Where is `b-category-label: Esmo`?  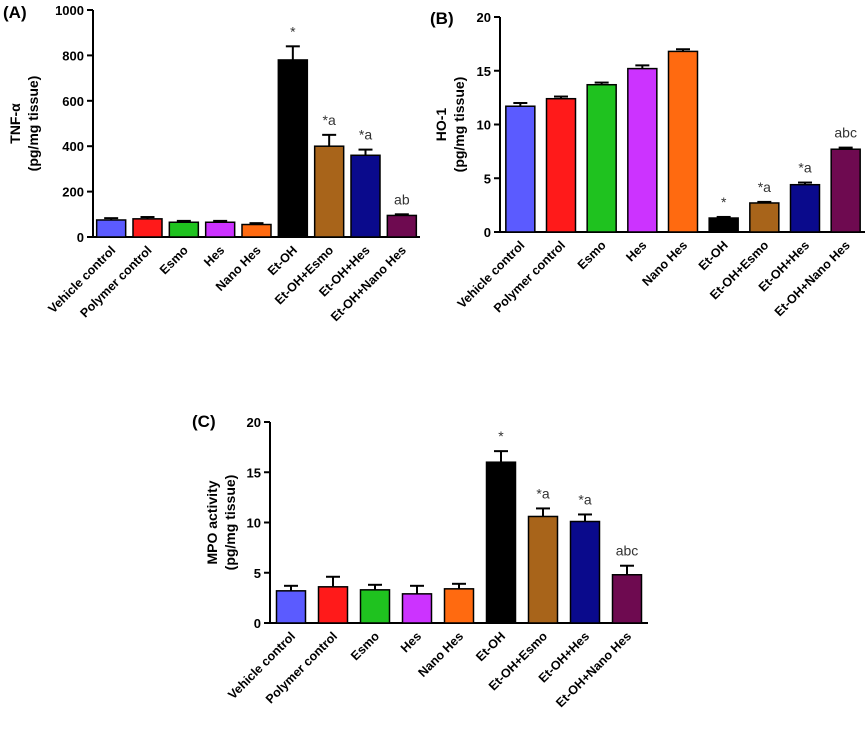 b-category-label: Esmo is located at coordinates (592, 255).